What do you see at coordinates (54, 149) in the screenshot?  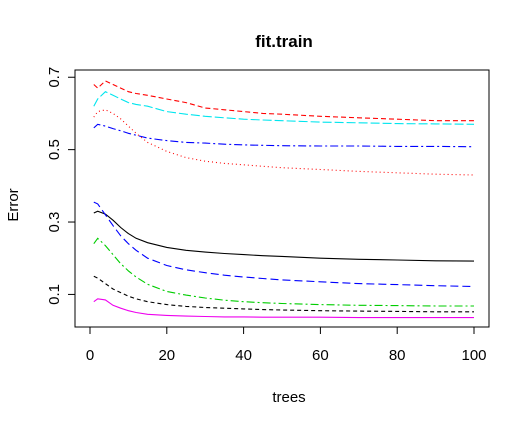 I see `y-tick-label: 0.5` at bounding box center [54, 149].